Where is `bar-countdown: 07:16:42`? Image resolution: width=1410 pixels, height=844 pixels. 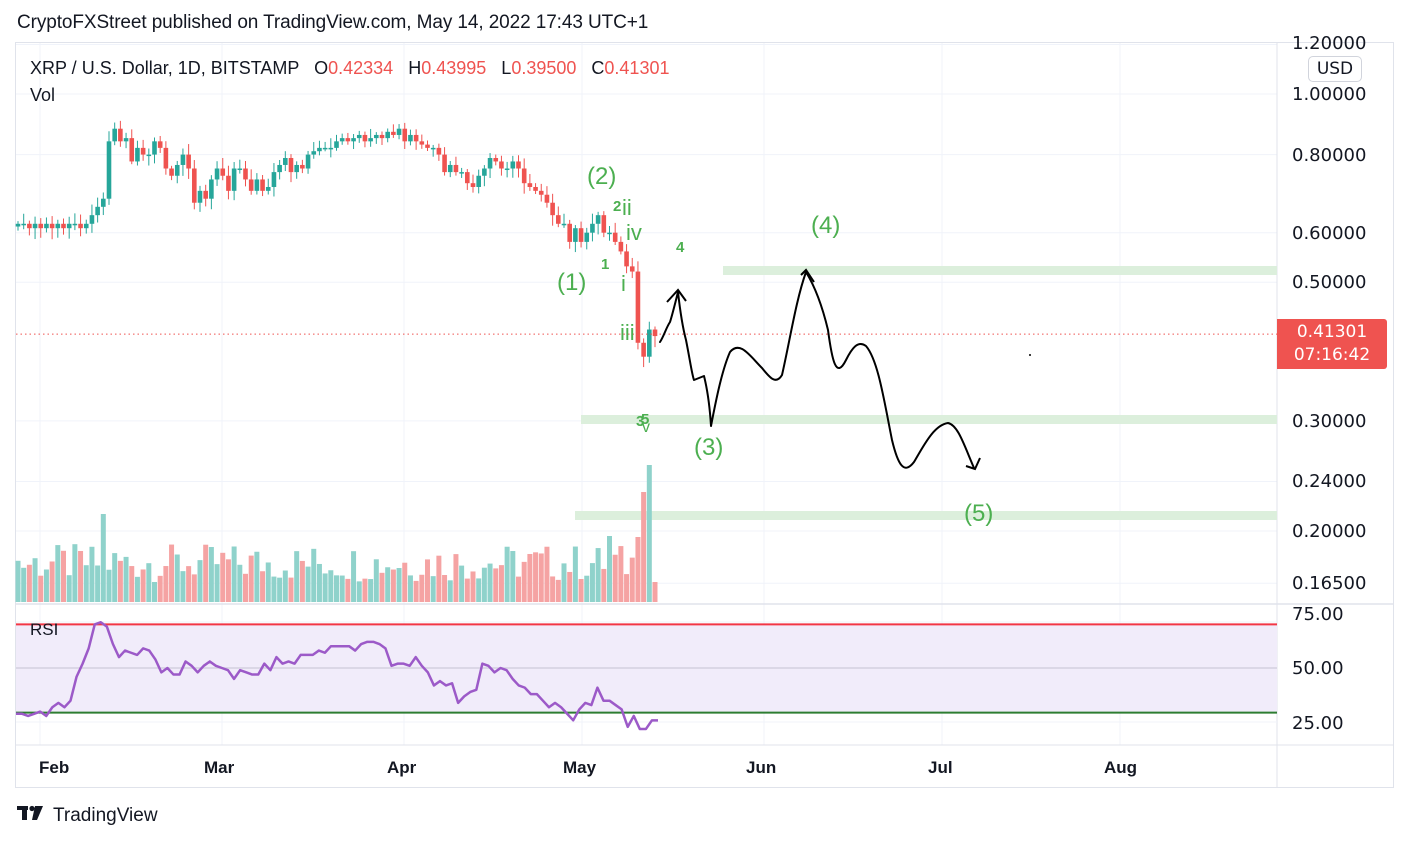 bar-countdown: 07:16:42 is located at coordinates (1332, 355).